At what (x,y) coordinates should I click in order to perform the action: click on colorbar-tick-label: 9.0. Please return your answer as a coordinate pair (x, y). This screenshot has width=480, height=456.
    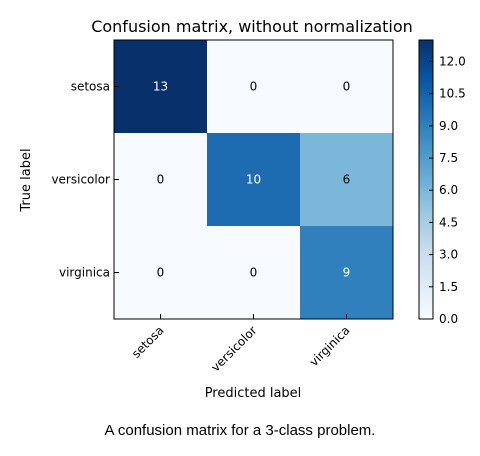
    Looking at the image, I should click on (448, 126).